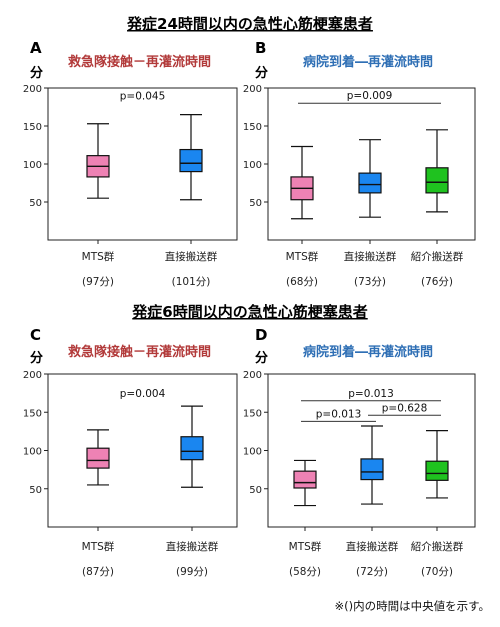  Describe the element at coordinates (191, 282) in the screenshot. I see `median-label: (101分)` at that location.